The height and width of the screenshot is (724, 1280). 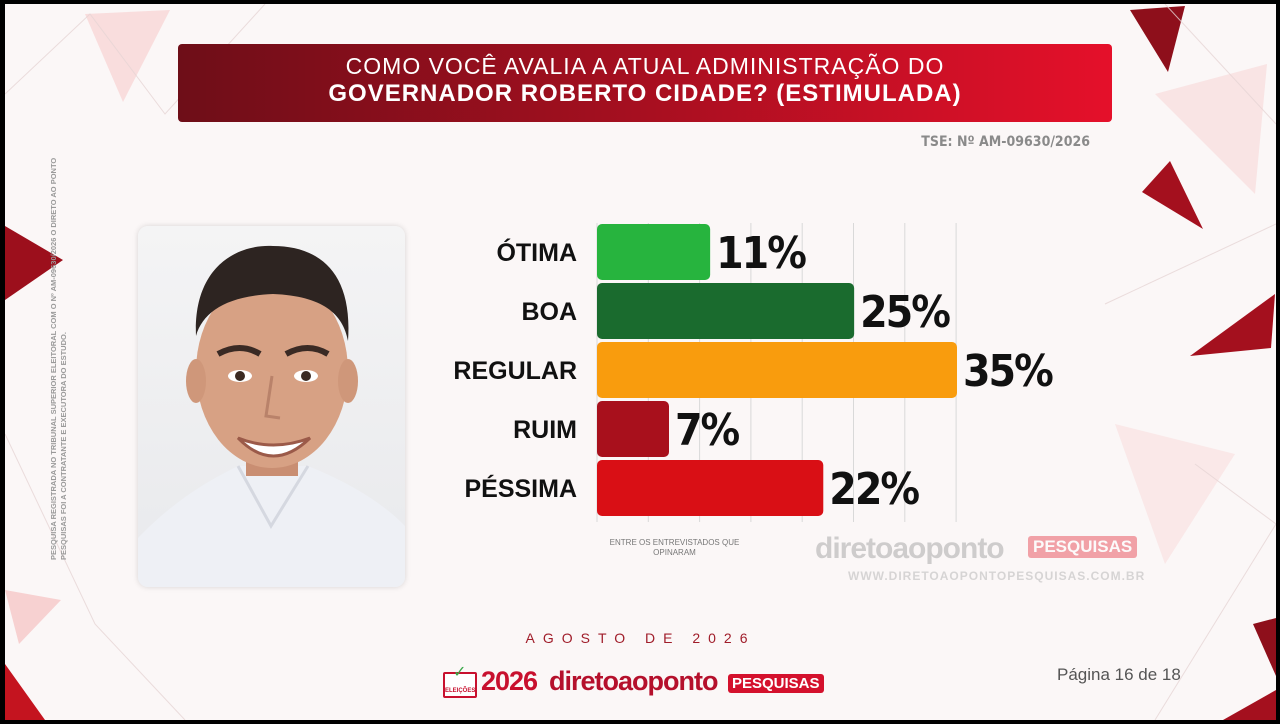 I want to click on candidate-photo, so click(x=271, y=406).